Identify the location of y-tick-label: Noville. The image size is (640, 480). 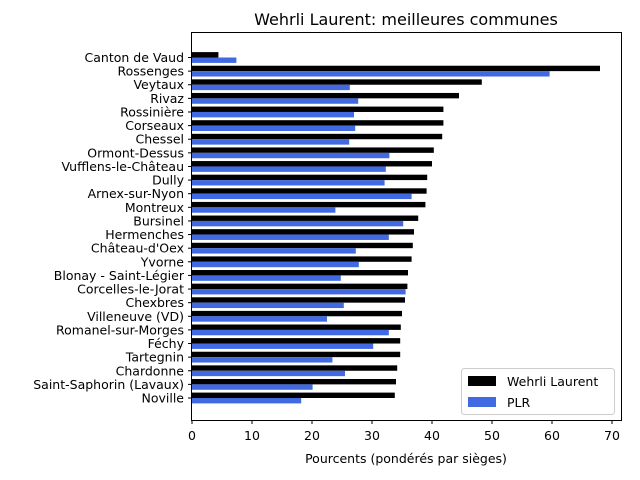
(162, 398).